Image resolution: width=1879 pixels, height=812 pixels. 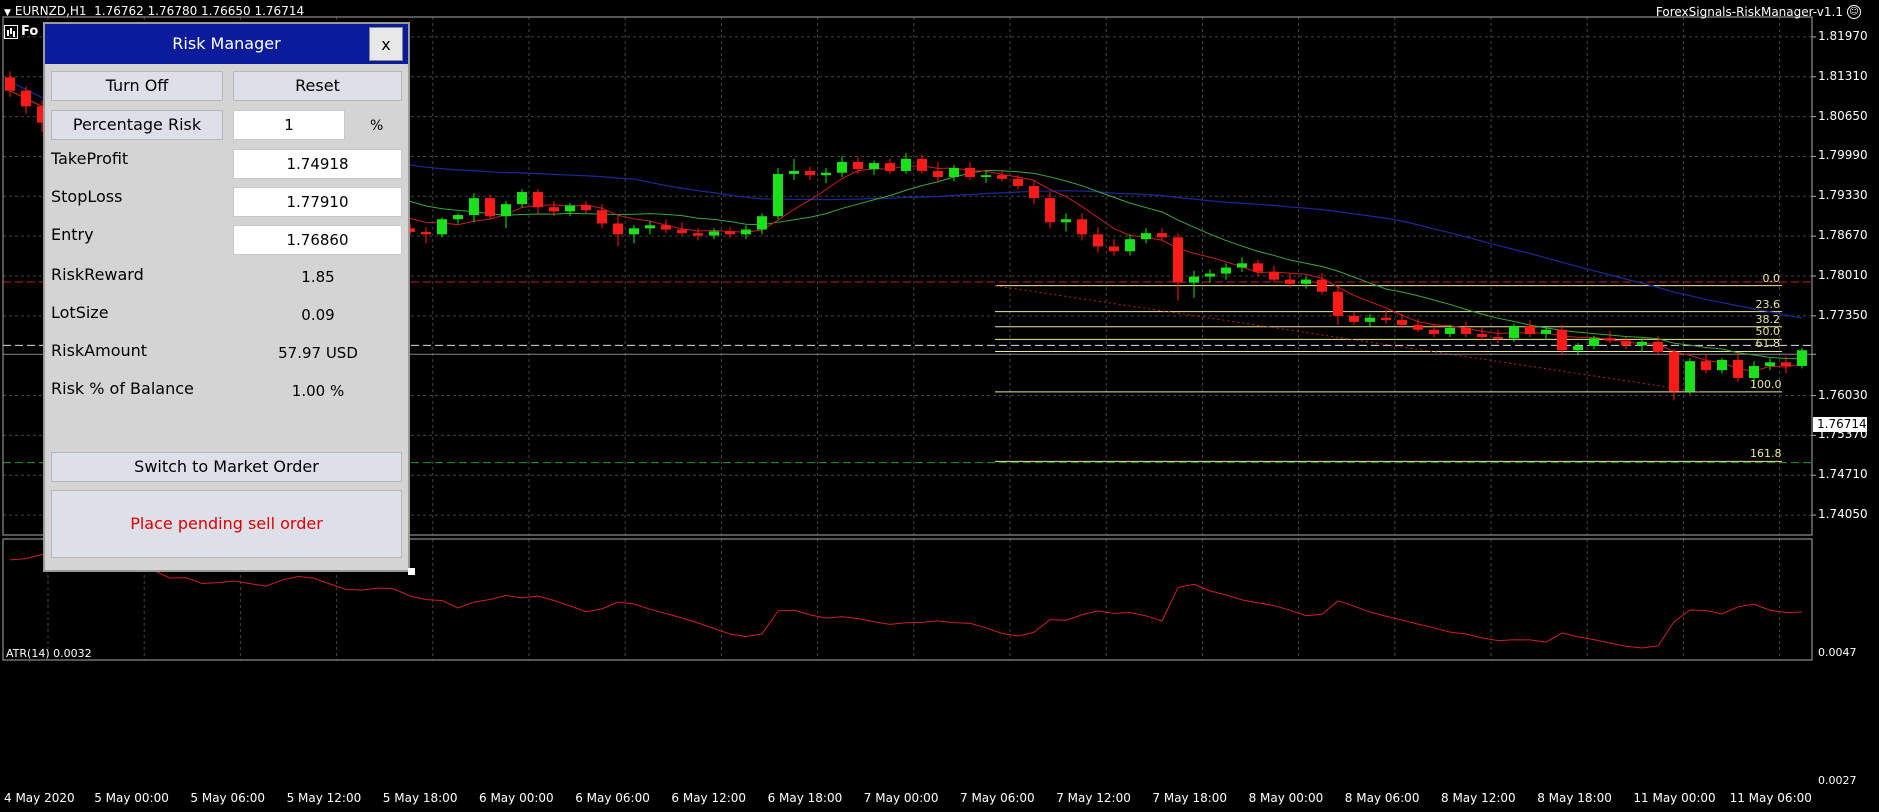 I want to click on entry-label: Entry, so click(x=72, y=234).